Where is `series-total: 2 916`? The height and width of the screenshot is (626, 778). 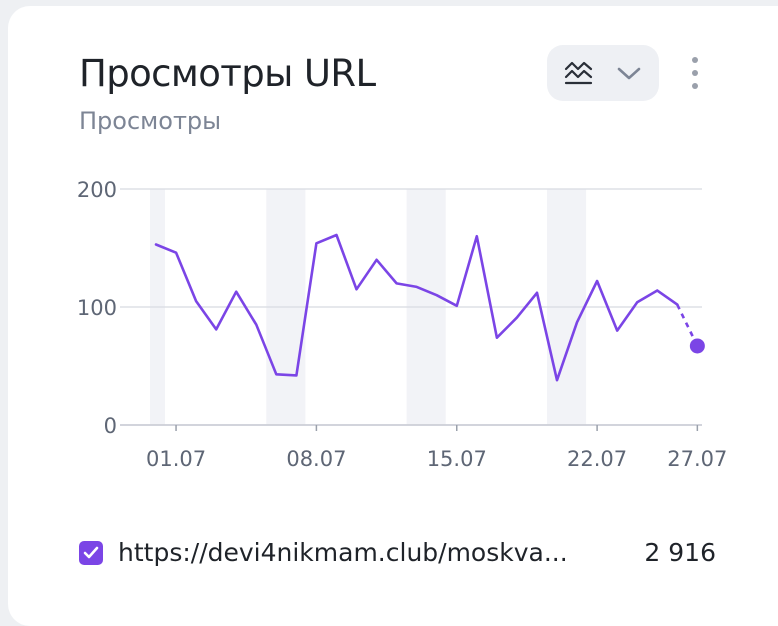 series-total: 2 916 is located at coordinates (680, 552).